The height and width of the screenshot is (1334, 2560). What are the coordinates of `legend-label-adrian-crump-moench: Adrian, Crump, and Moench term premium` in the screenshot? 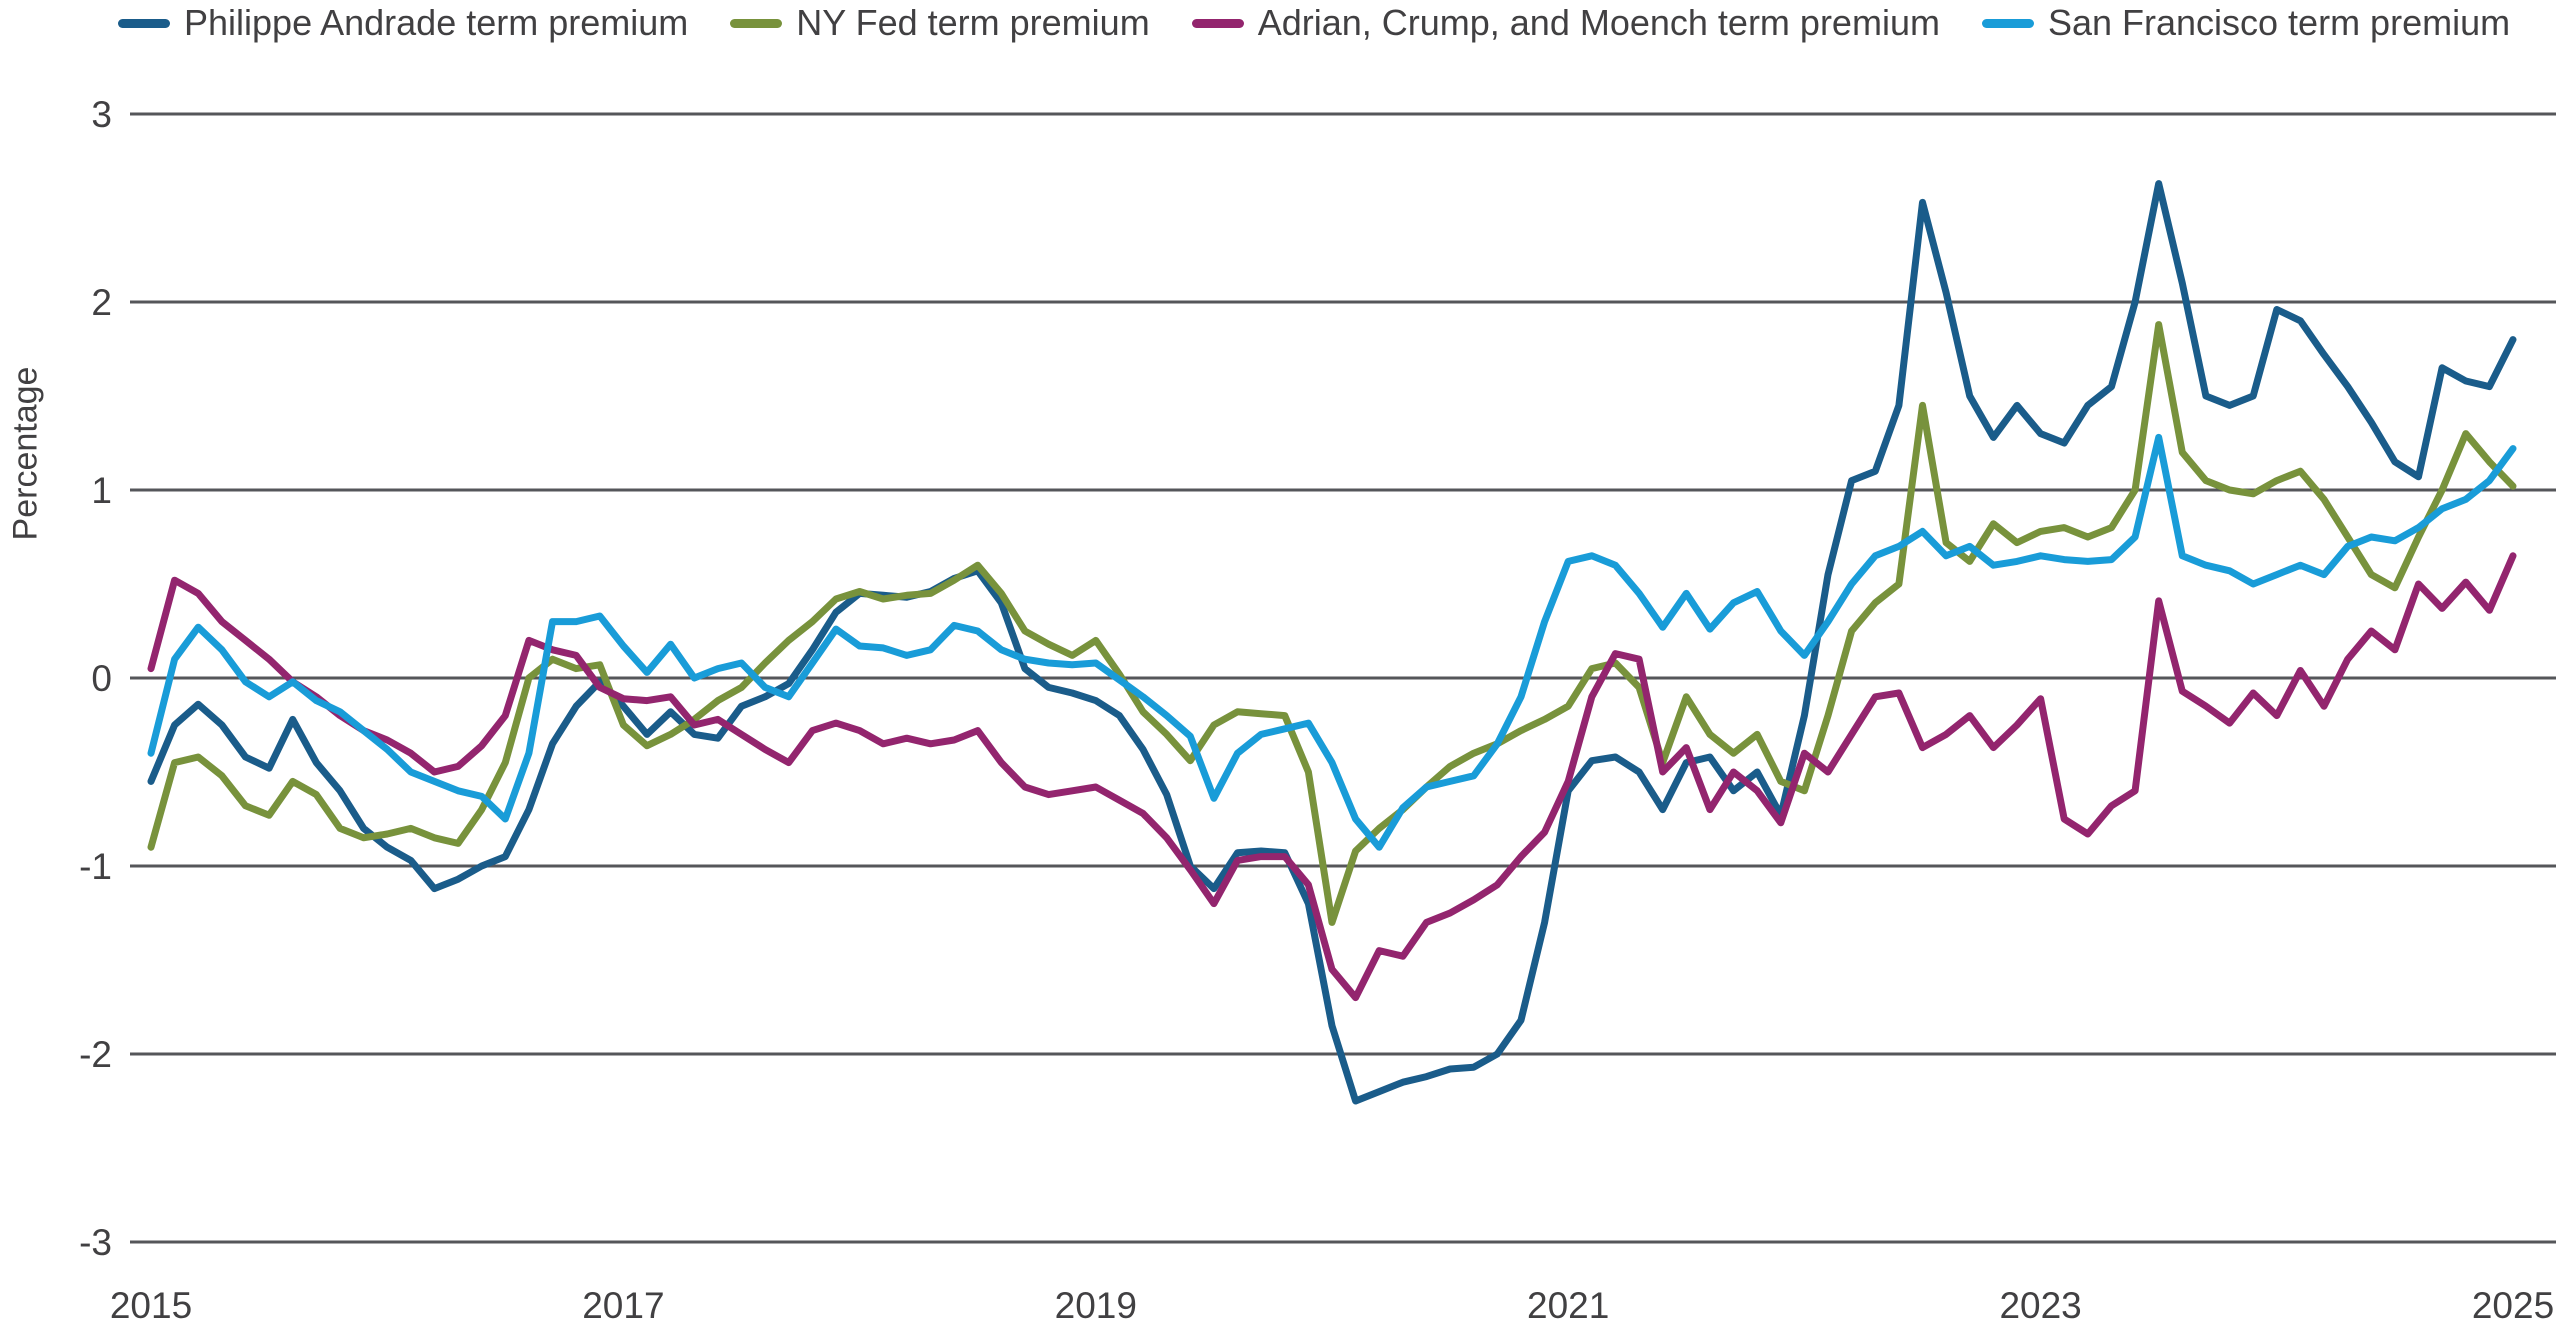 It's located at (1598, 22).